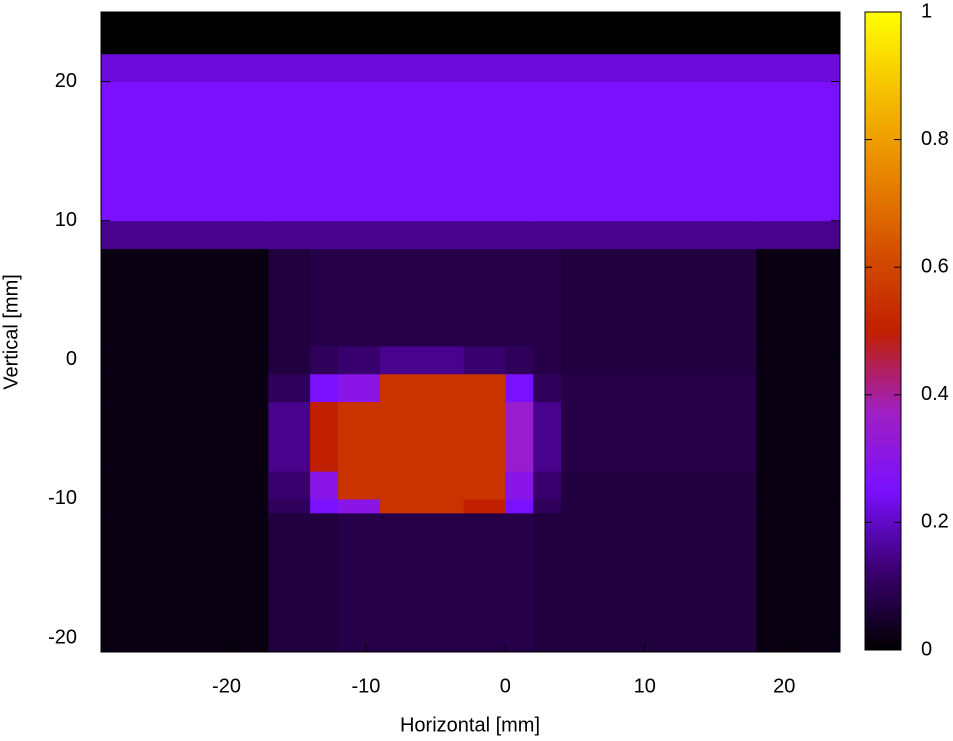  Describe the element at coordinates (505, 686) in the screenshot. I see `x-tick-label: 0` at that location.